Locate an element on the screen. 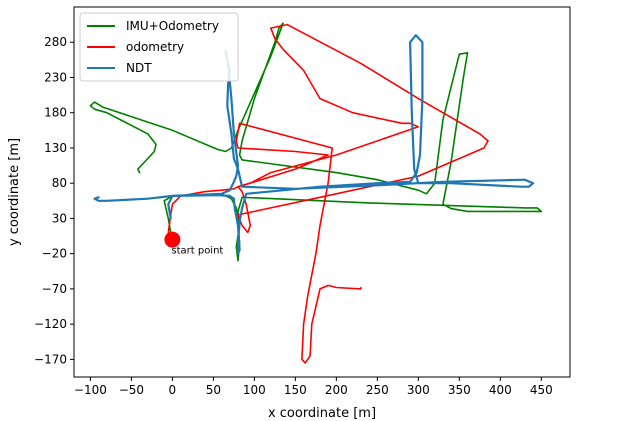 The width and height of the screenshot is (626, 421). y-tick-label: −70 is located at coordinates (54, 289).